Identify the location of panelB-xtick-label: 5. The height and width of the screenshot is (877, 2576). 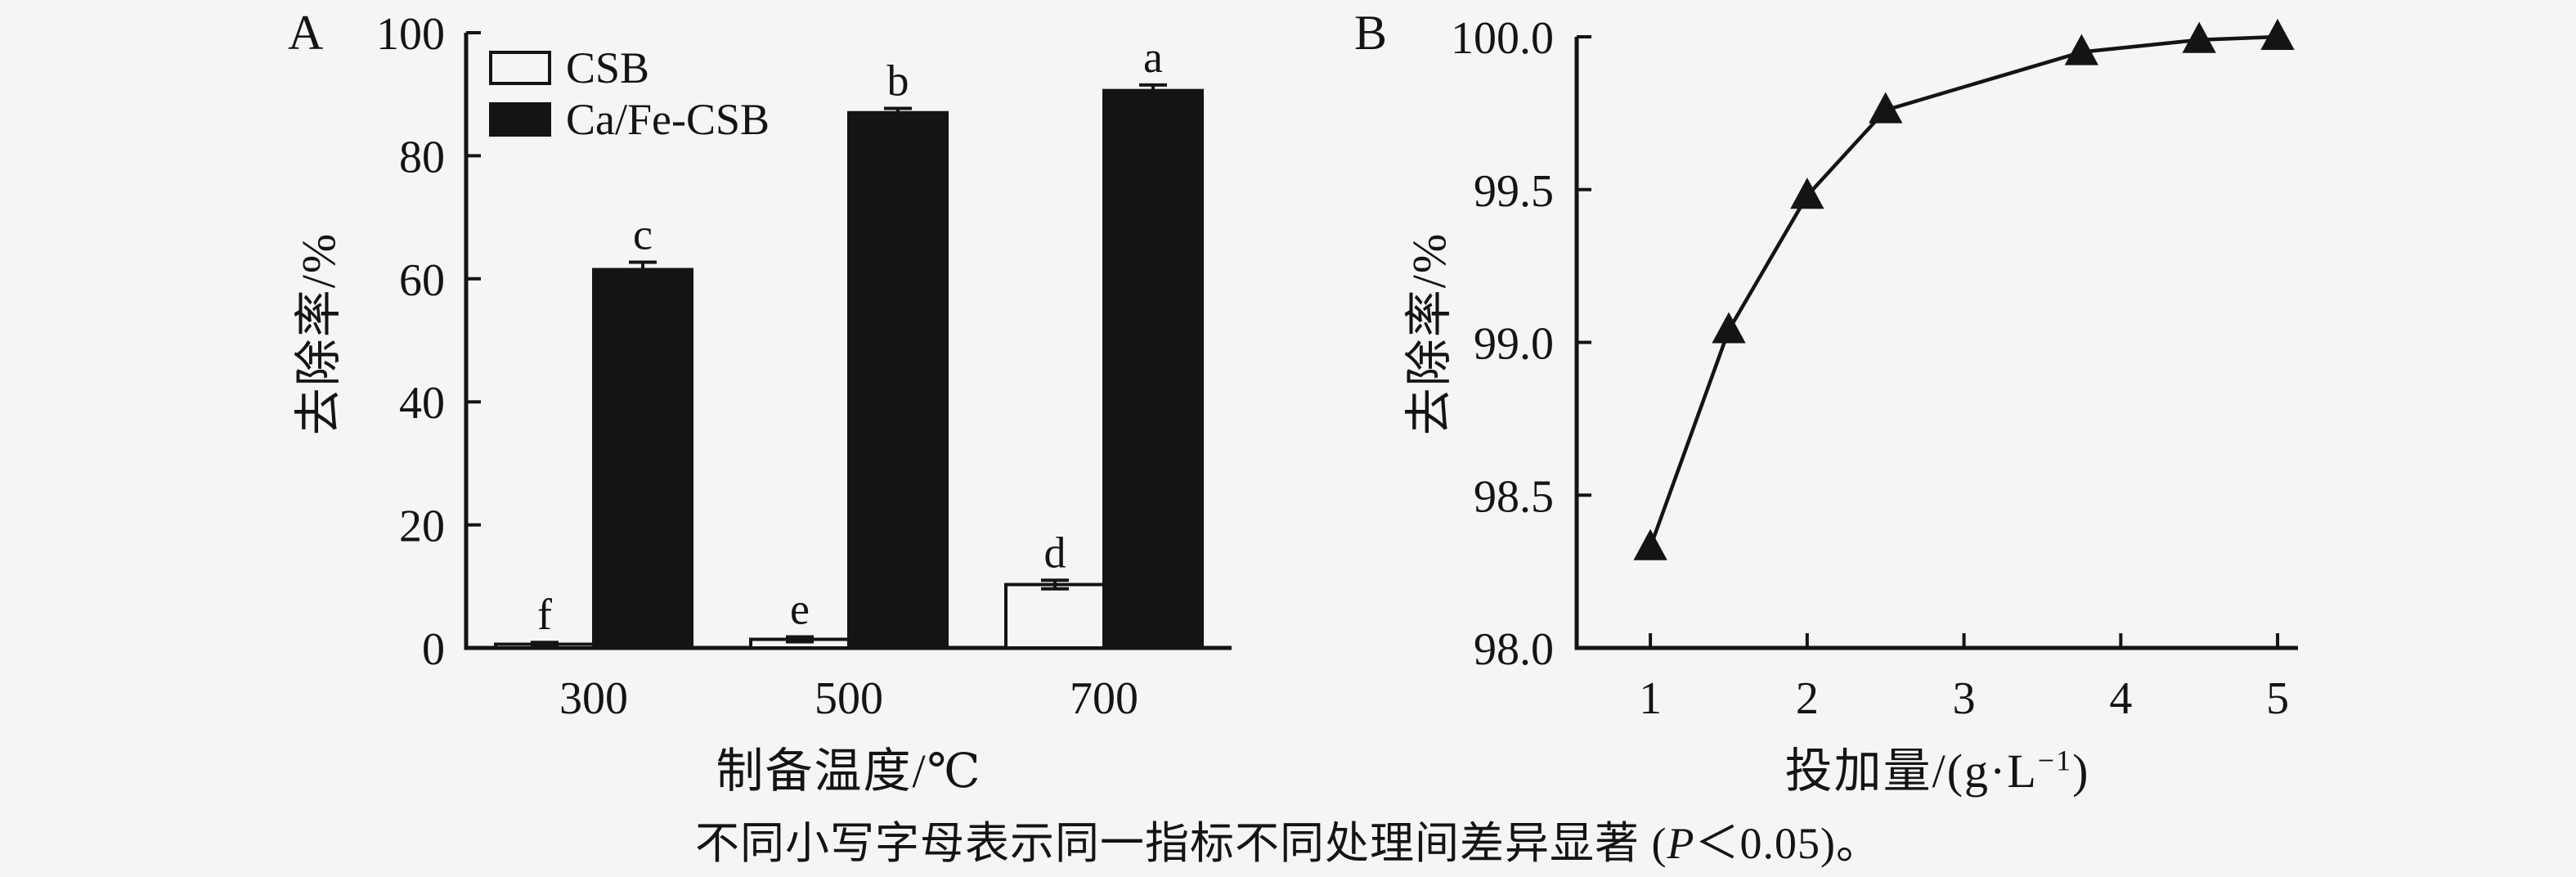
(2277, 698).